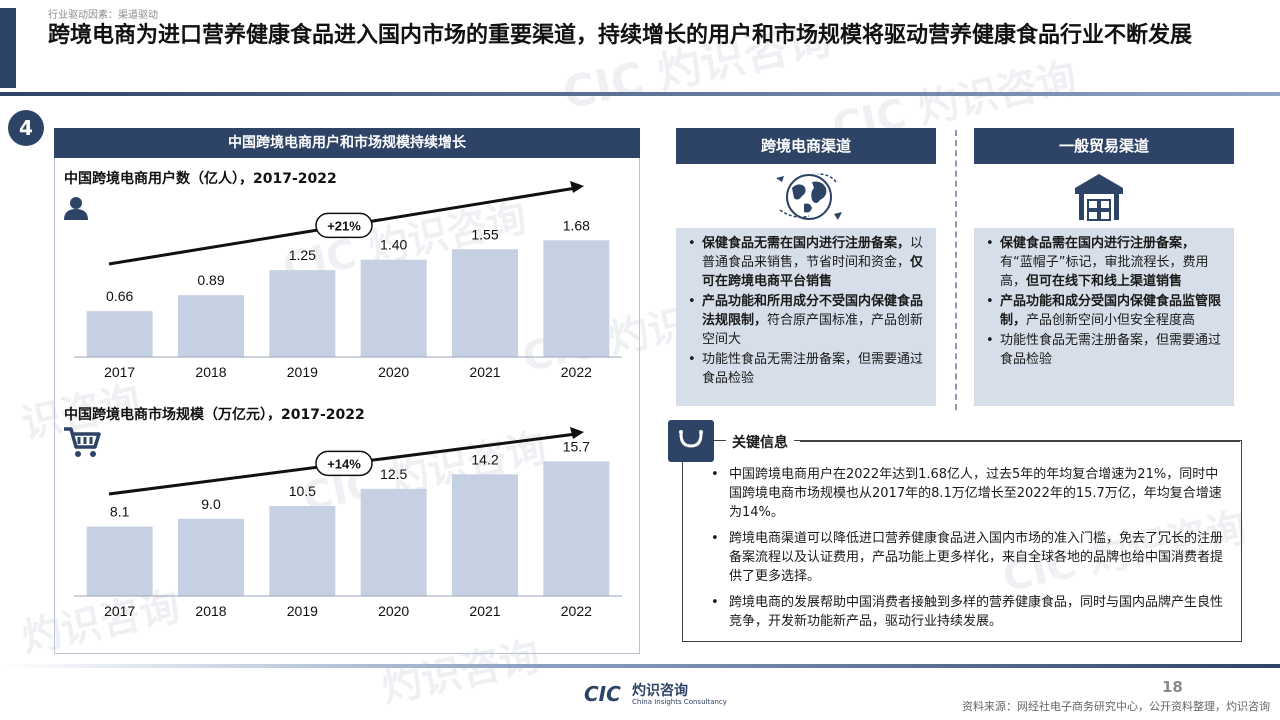 The height and width of the screenshot is (720, 1280). I want to click on source-note: 资料来源：网经社电子商务研究中心，公开资料整理，灼识咨询, so click(1116, 706).